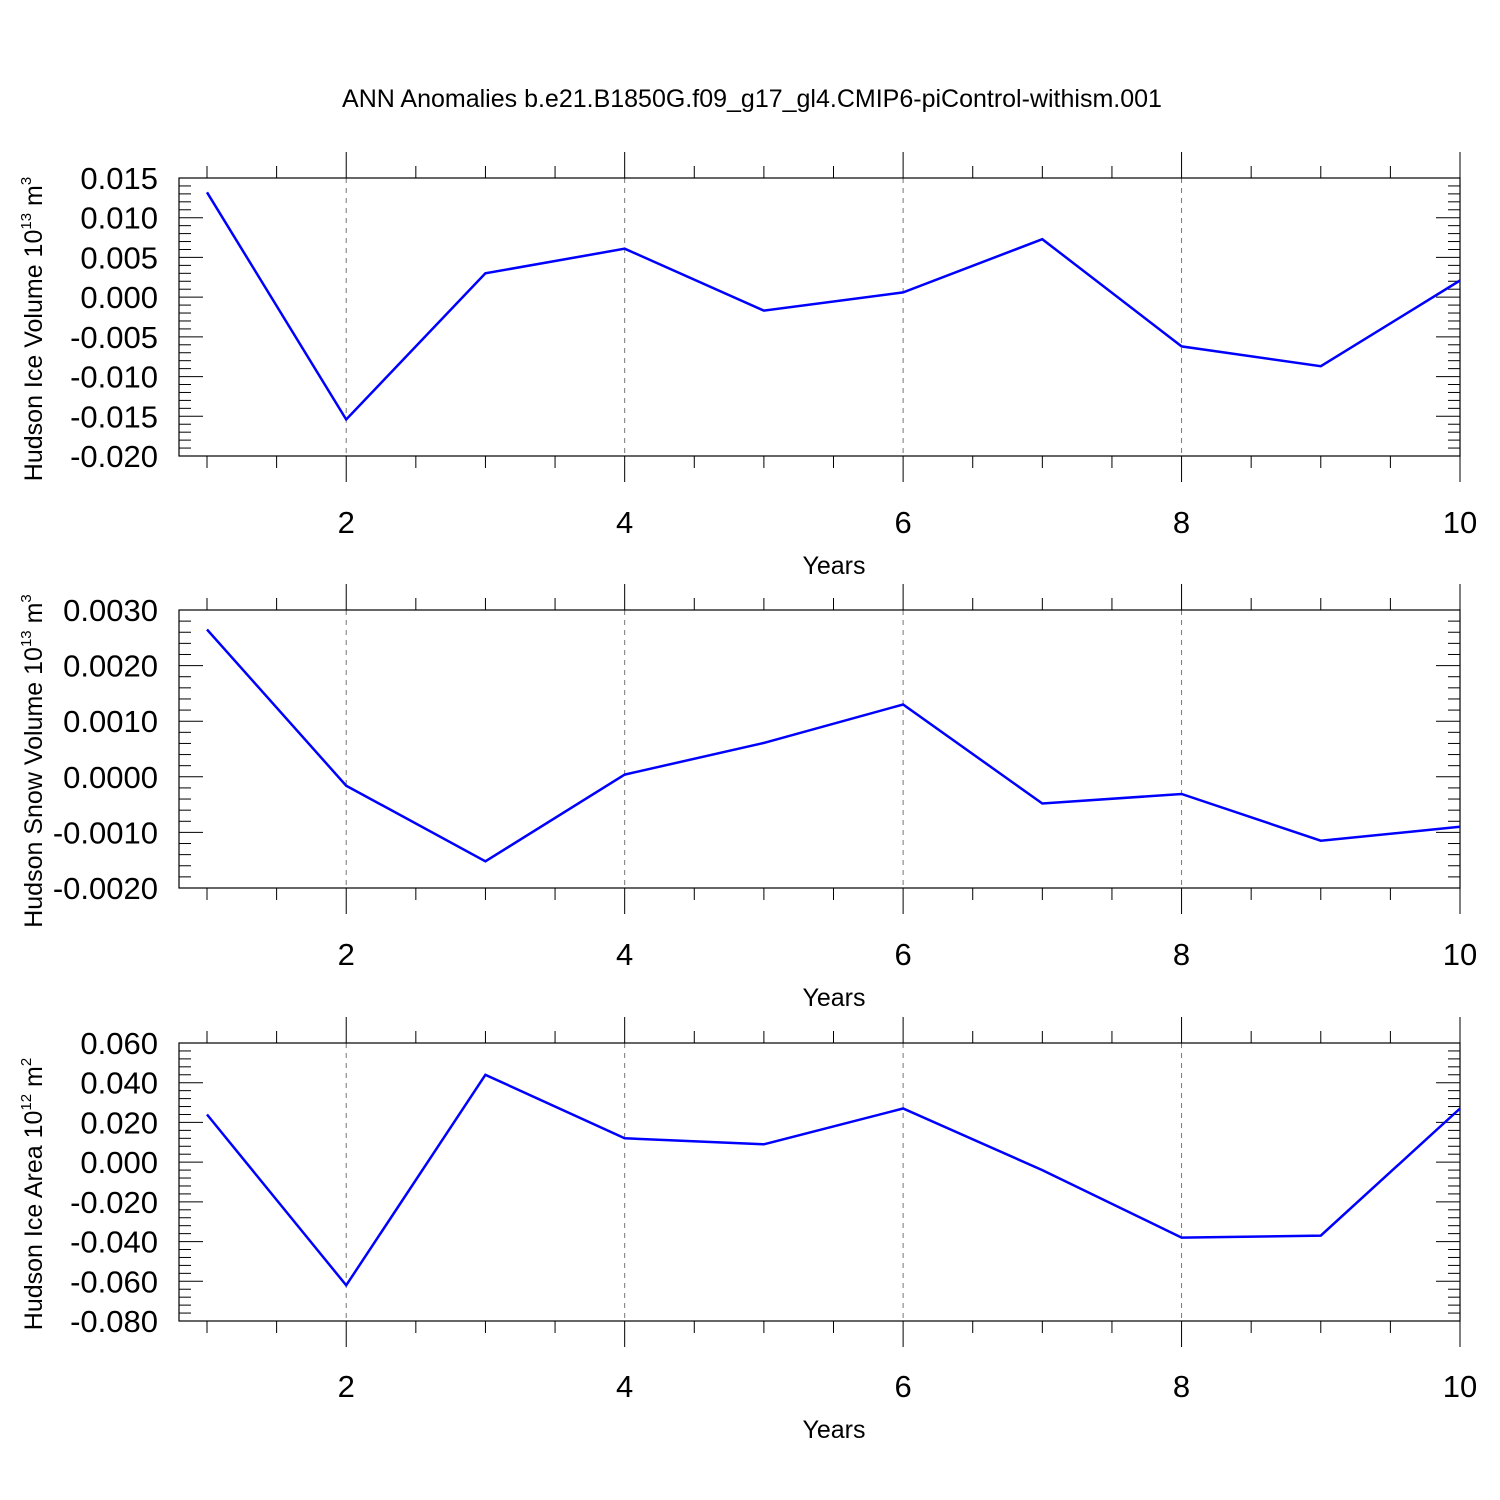  I want to click on y-axis-title: Hudson Ice Volume 1013 m3, so click(33, 329).